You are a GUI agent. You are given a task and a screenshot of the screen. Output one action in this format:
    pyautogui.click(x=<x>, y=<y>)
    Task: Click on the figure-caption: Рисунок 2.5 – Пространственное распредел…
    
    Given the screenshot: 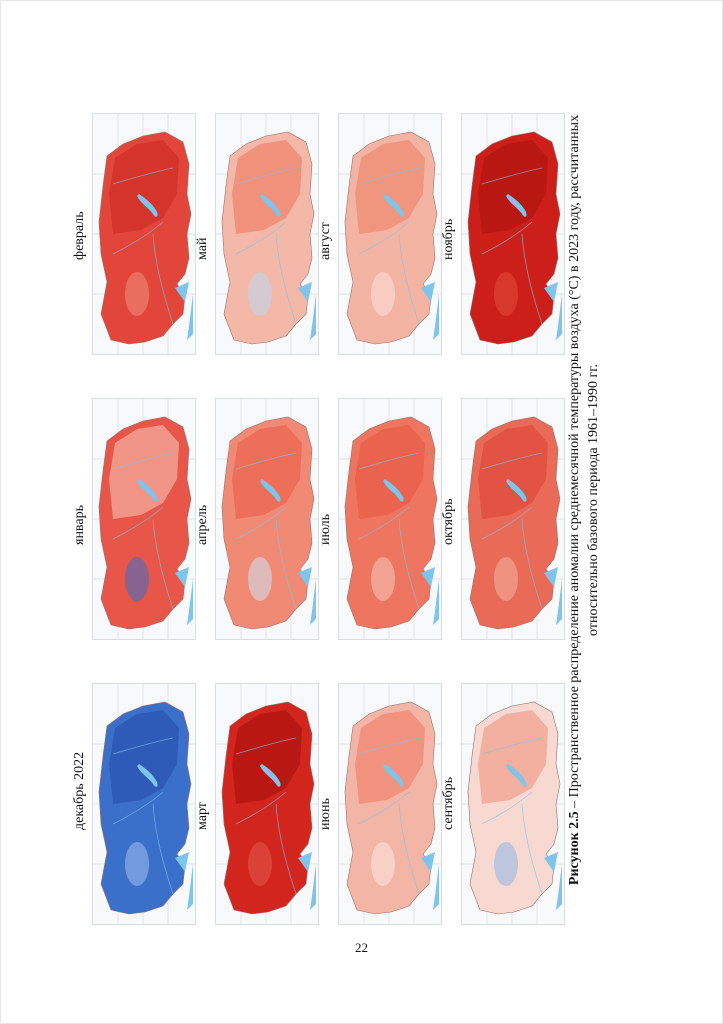 What is the action you would take?
    pyautogui.click(x=584, y=500)
    